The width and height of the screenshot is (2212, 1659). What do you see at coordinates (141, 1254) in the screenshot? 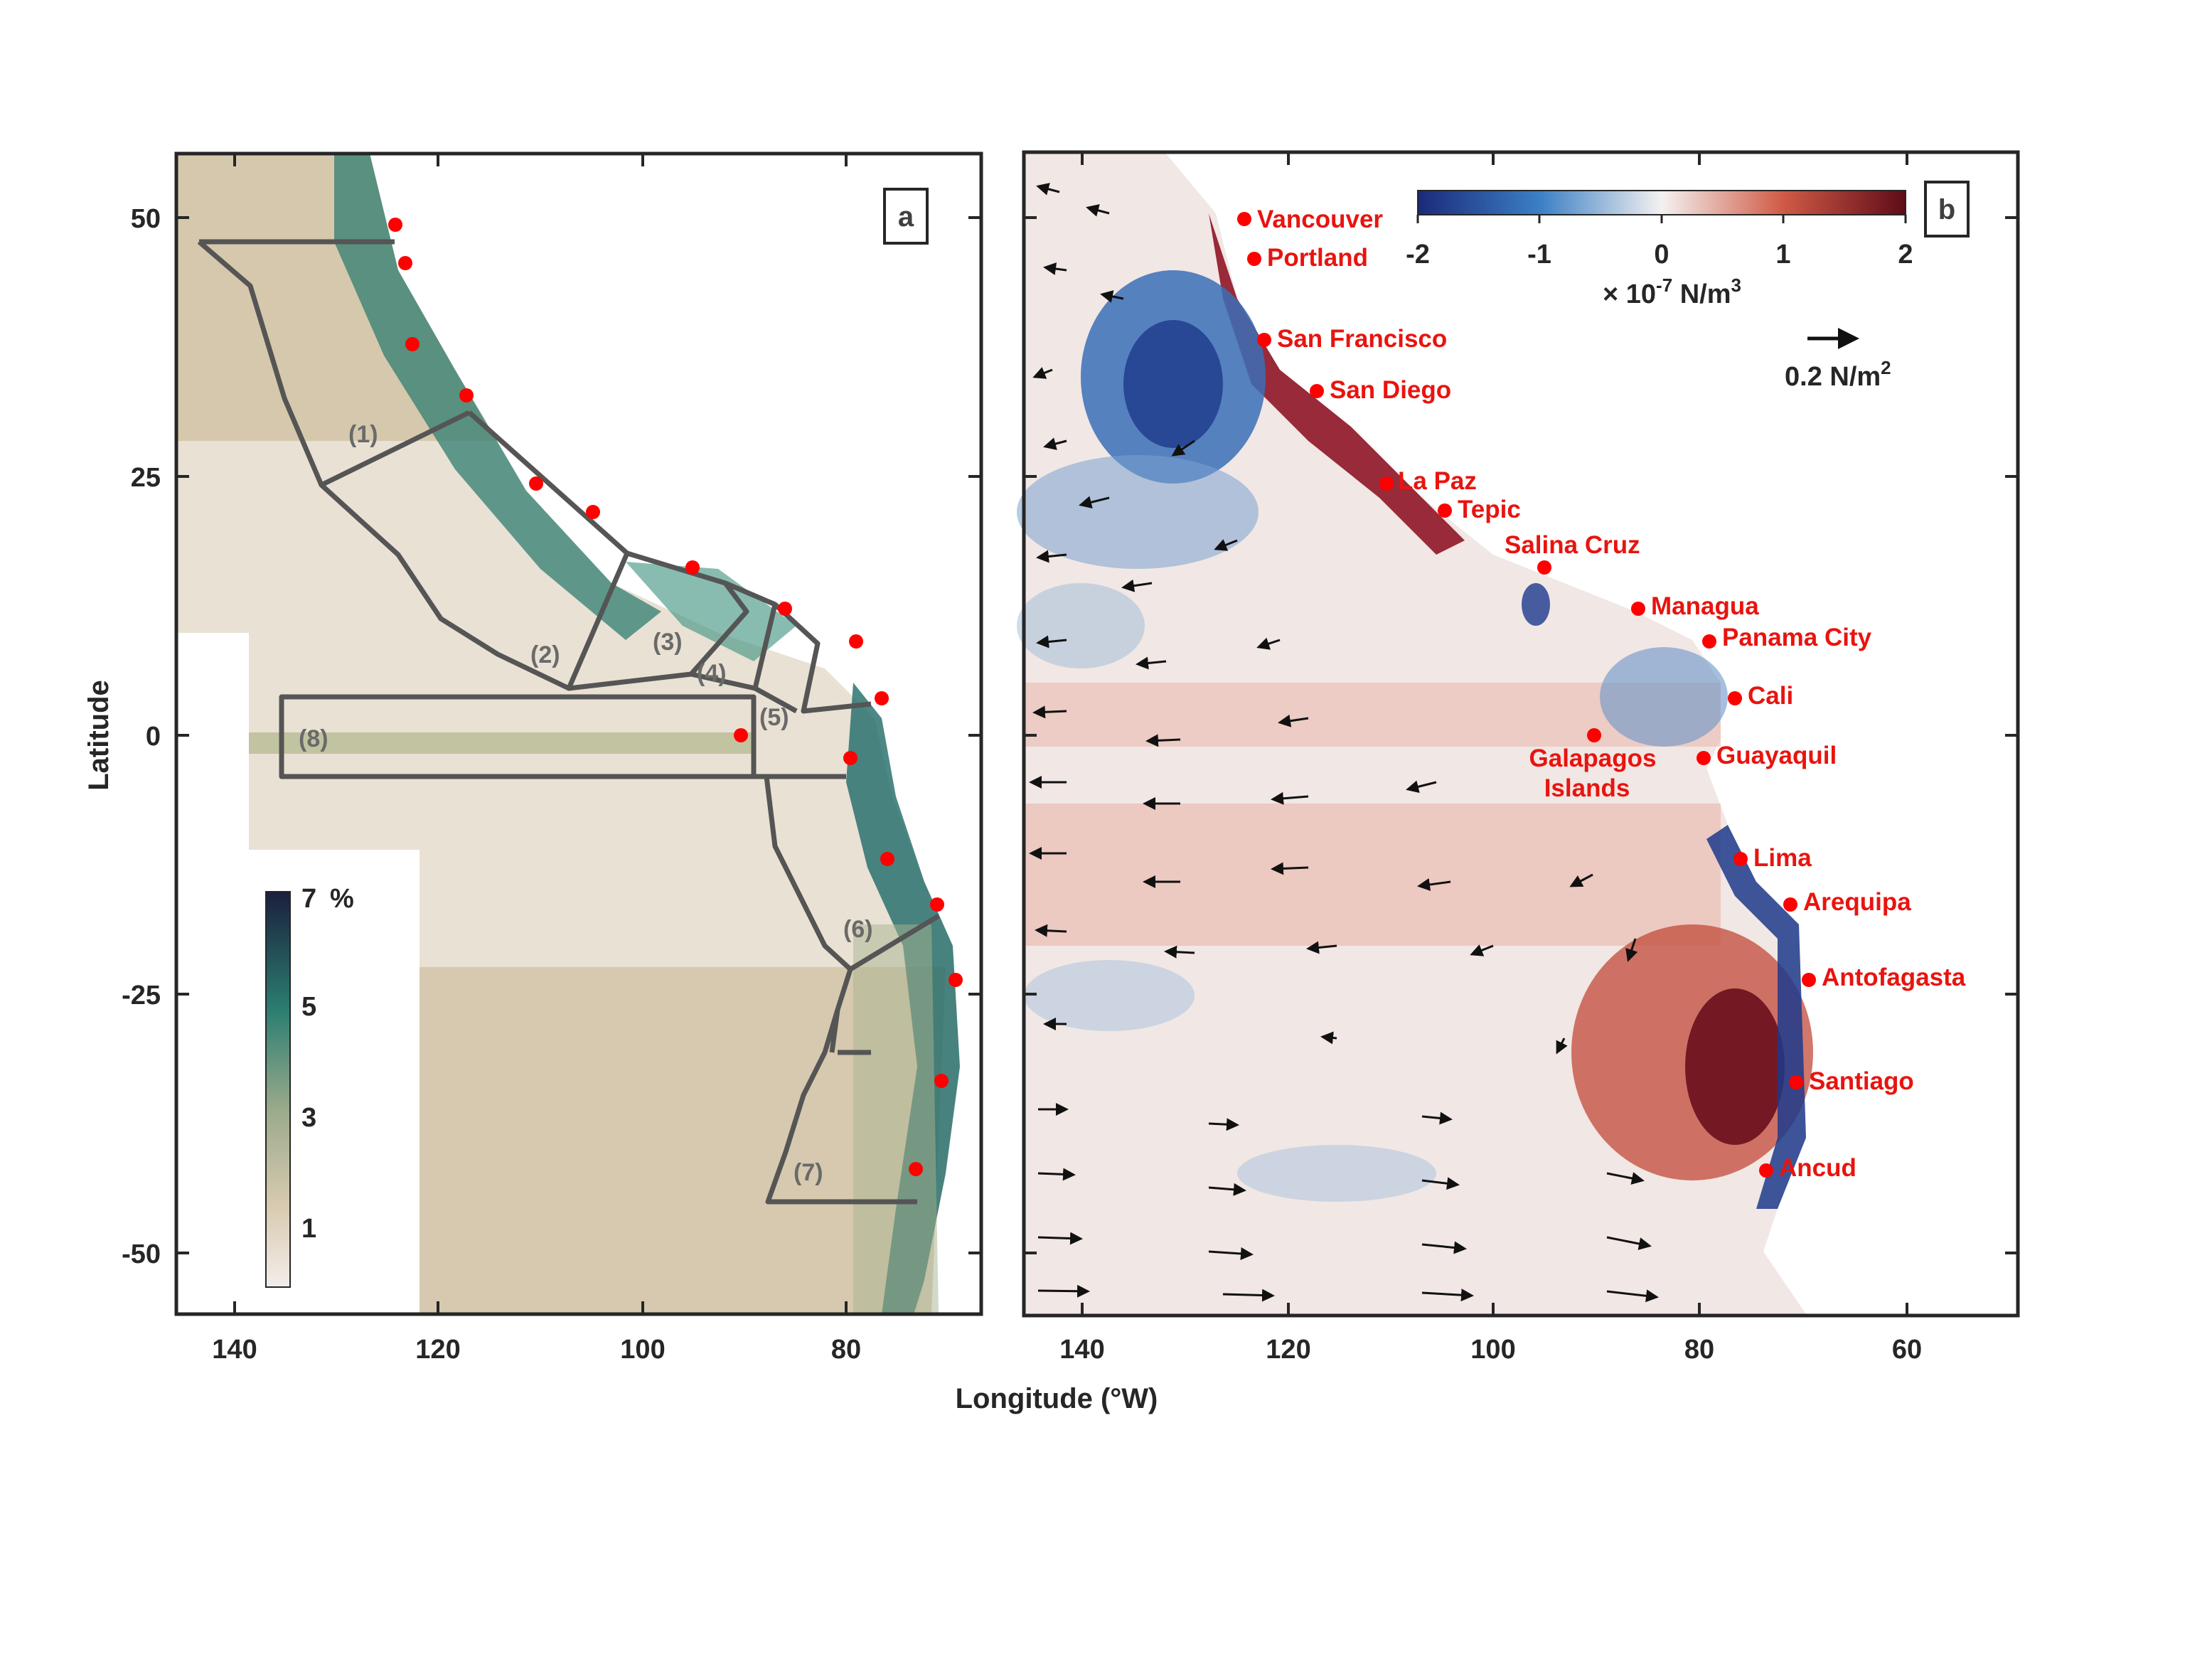
I see `panel-a-y-tick-label: -50` at bounding box center [141, 1254].